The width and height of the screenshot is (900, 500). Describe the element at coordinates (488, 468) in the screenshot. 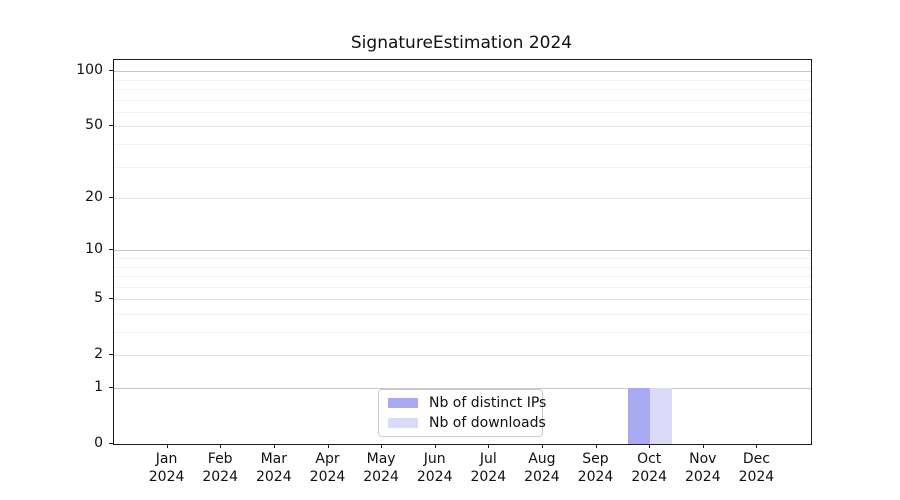

I see `x-tick-label: Jul 2024` at that location.